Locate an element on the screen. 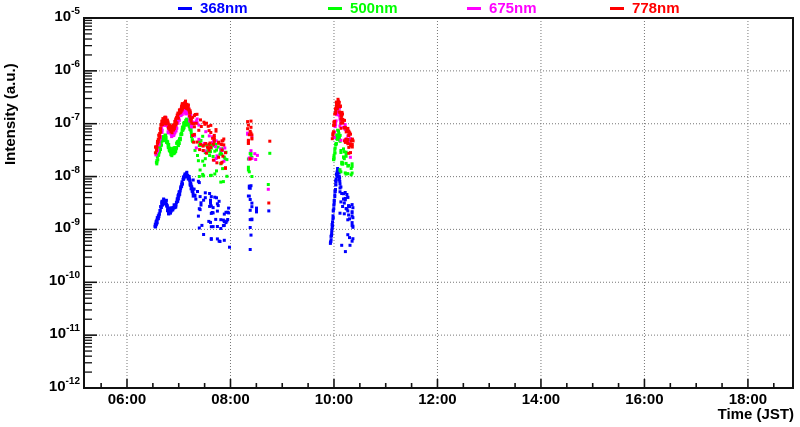 This screenshot has height=427, width=800. y-axis-title: Intensity (a.u.) is located at coordinates (10, 114).